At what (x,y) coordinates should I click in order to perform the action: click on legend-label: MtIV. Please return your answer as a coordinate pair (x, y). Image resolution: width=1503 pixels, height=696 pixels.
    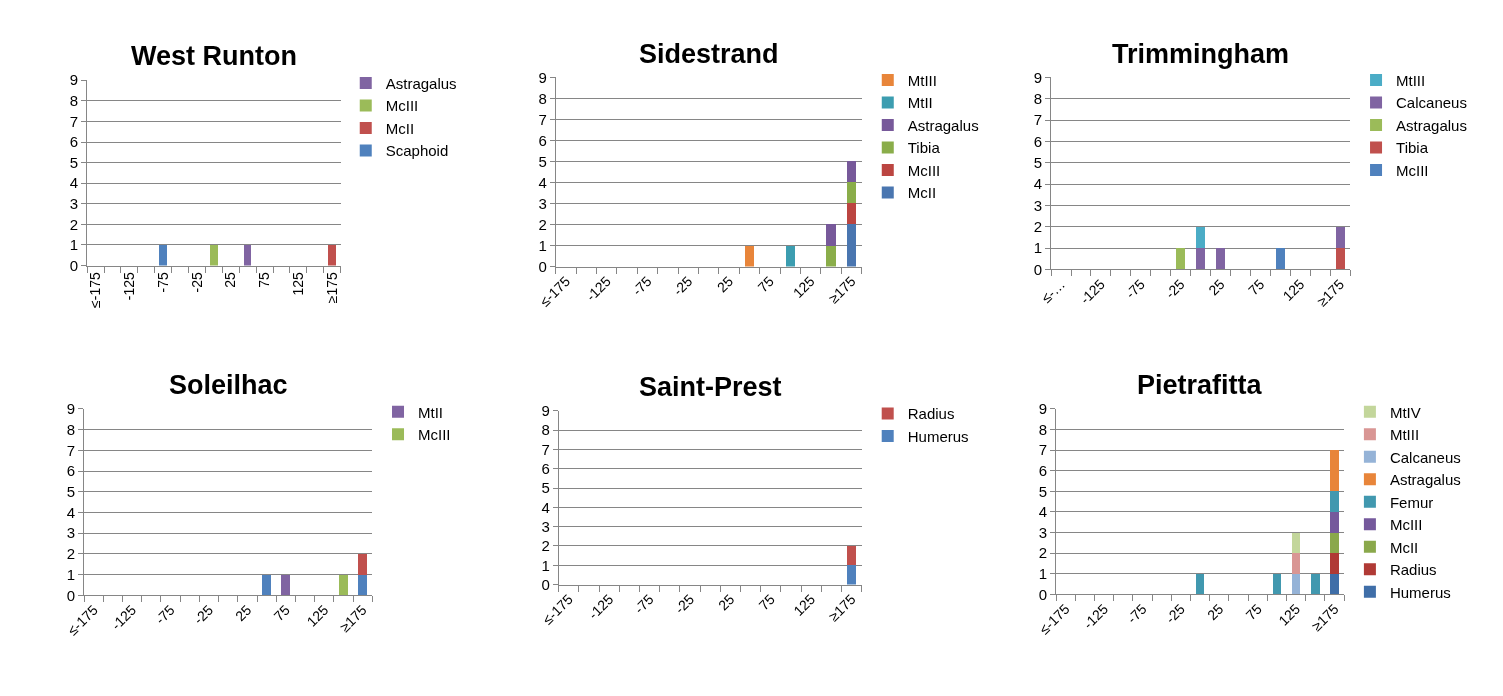
    Looking at the image, I should click on (1405, 412).